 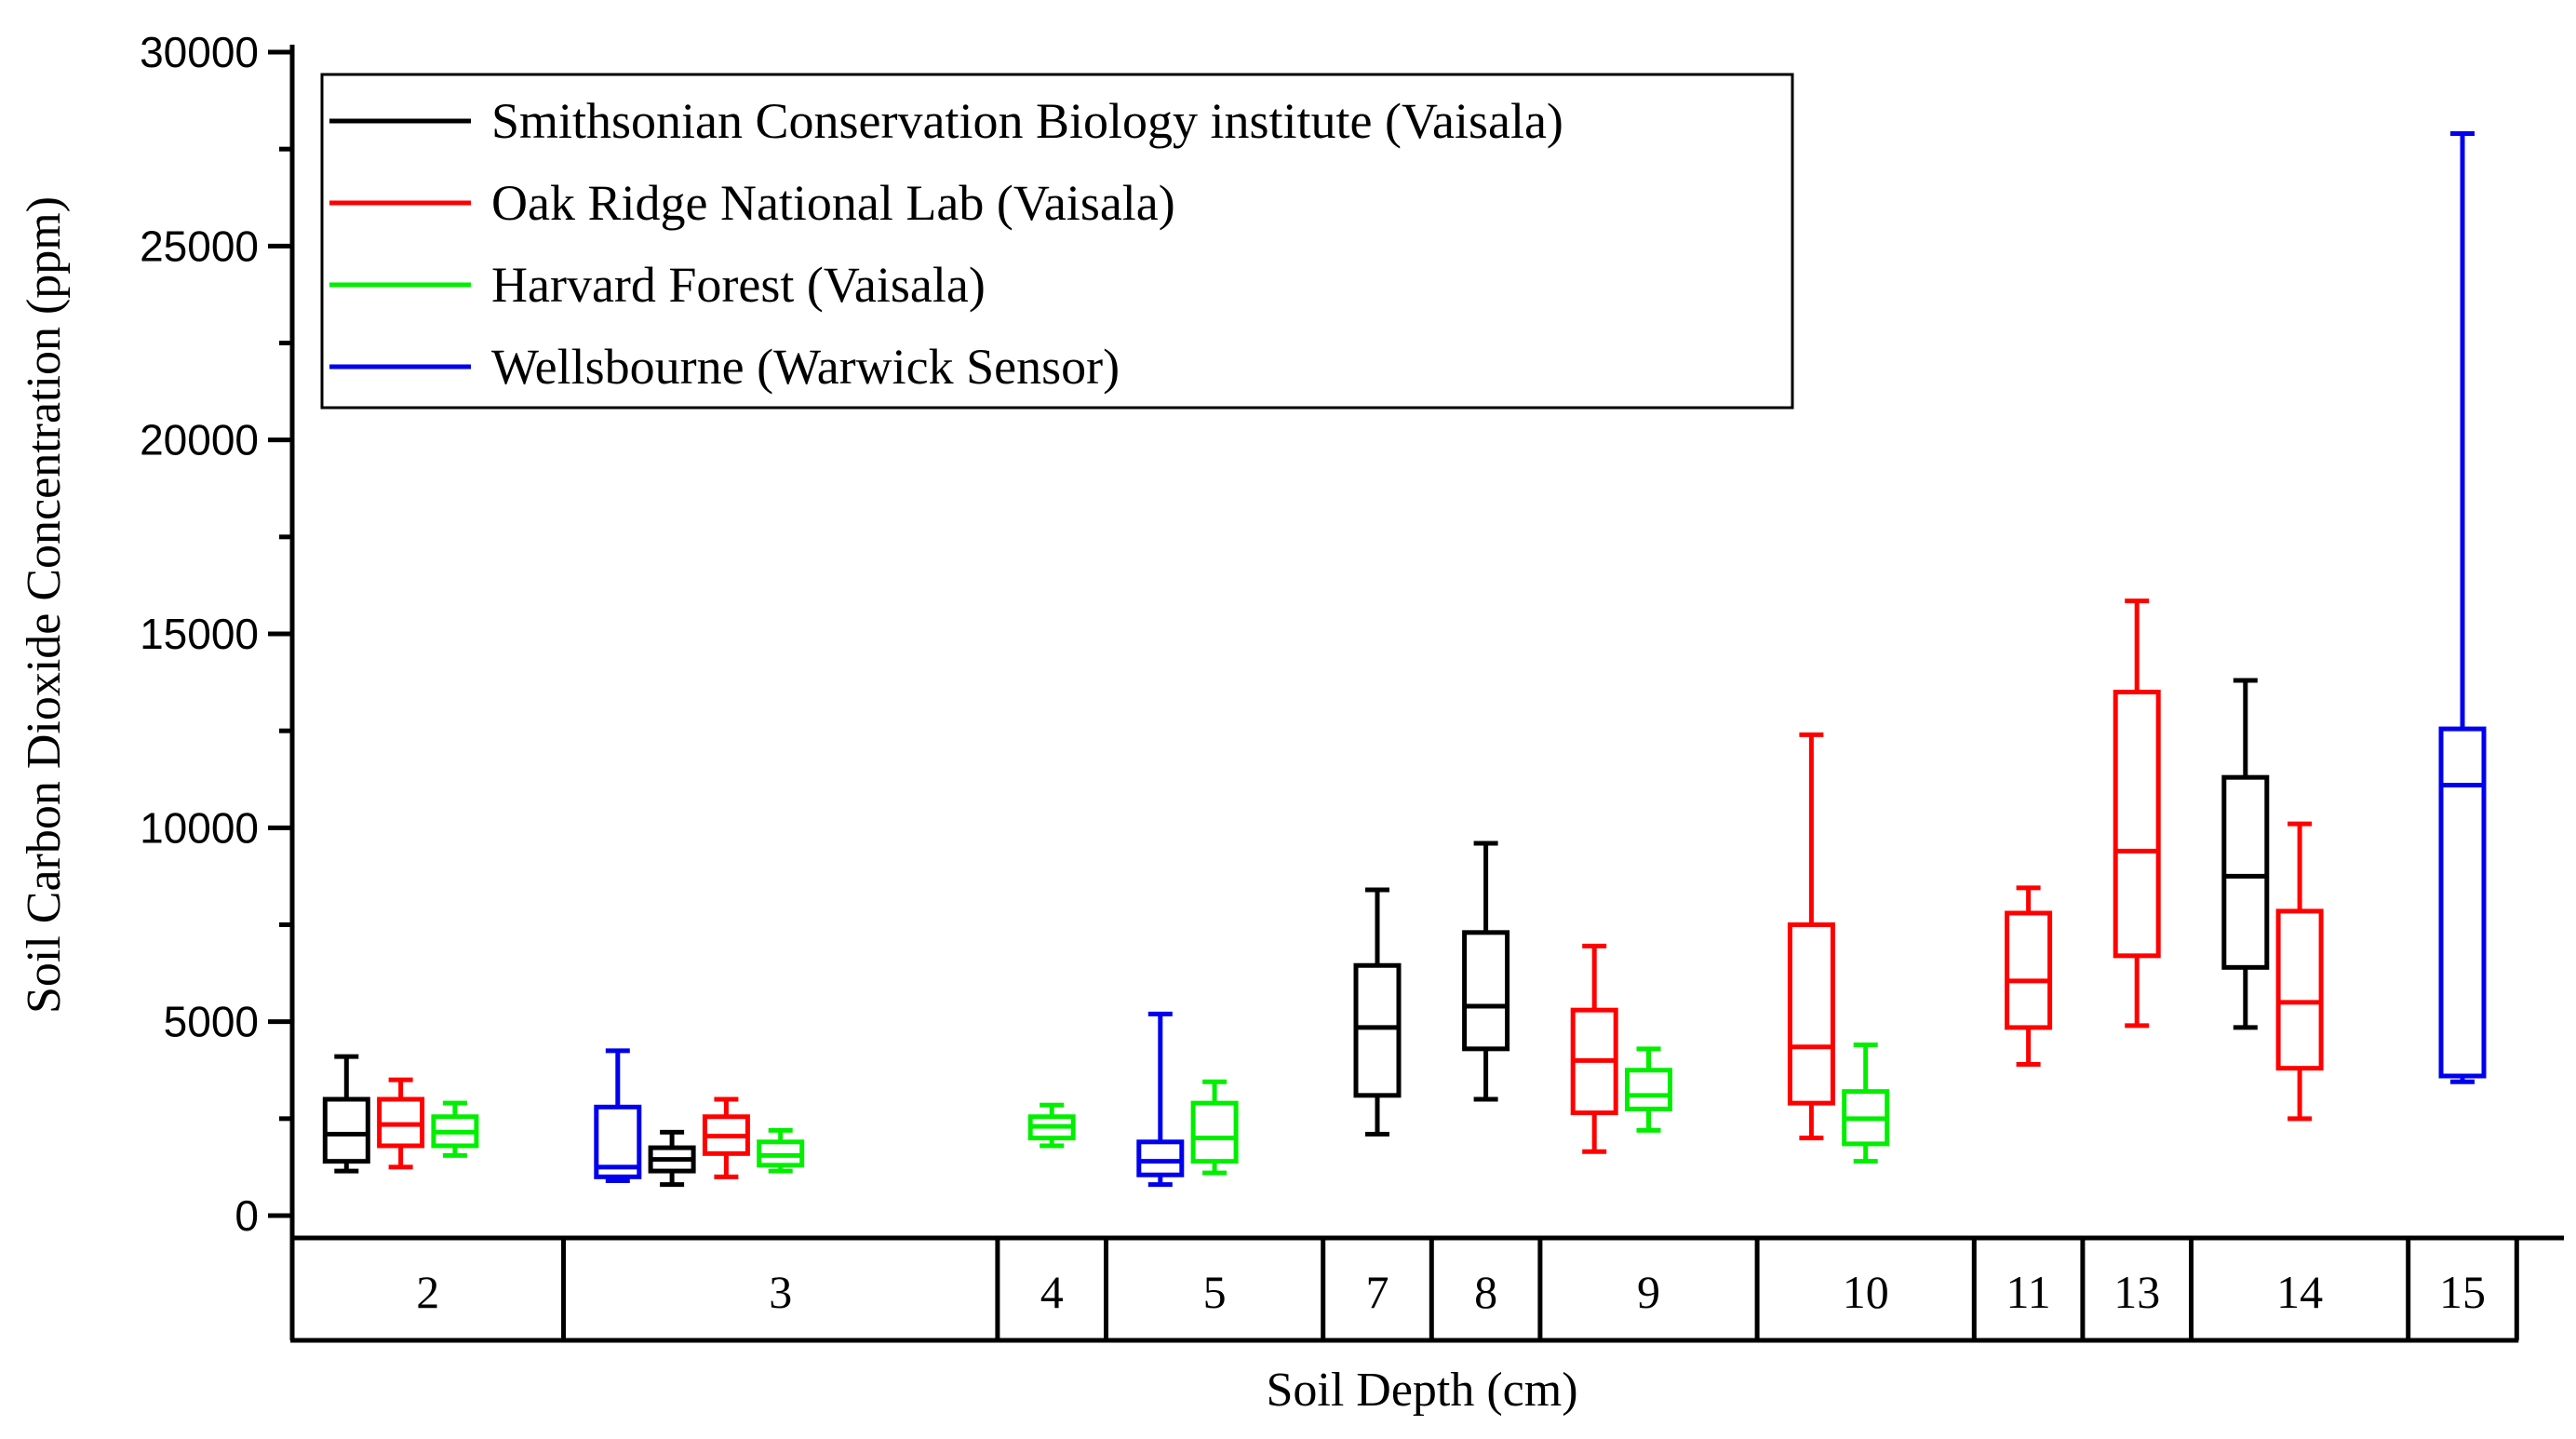 I want to click on depth-group-label: 11, so click(x=2028, y=1292).